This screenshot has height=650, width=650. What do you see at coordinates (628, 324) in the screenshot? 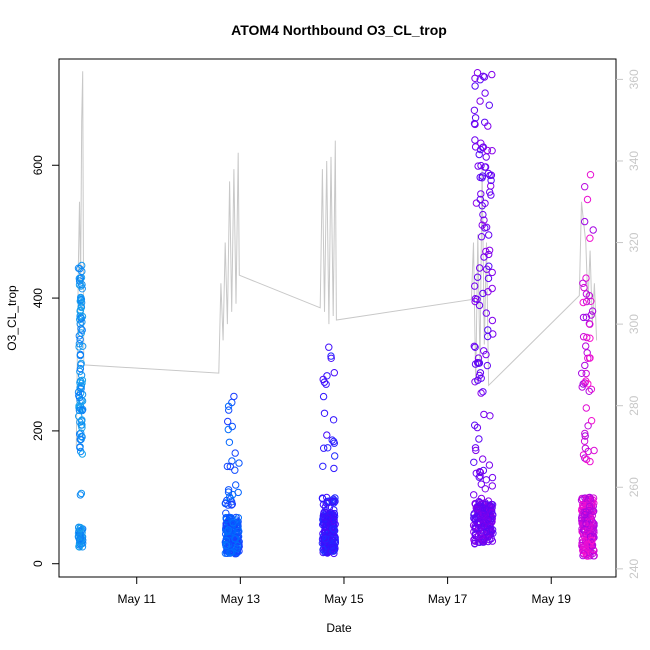
I see `secondary-y-axis: 240 260 280 300 320 340 360` at bounding box center [628, 324].